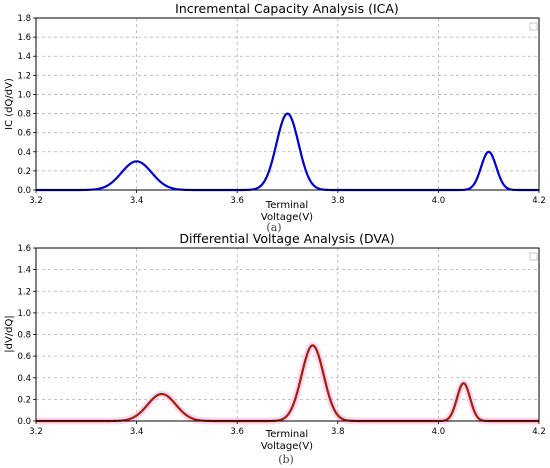  I want to click on panel-caption: (a), so click(273, 227).